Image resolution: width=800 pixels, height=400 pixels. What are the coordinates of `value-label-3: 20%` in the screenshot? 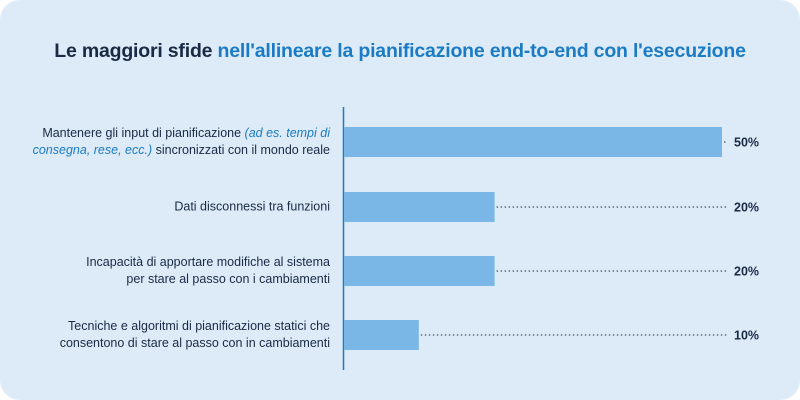 It's located at (746, 272).